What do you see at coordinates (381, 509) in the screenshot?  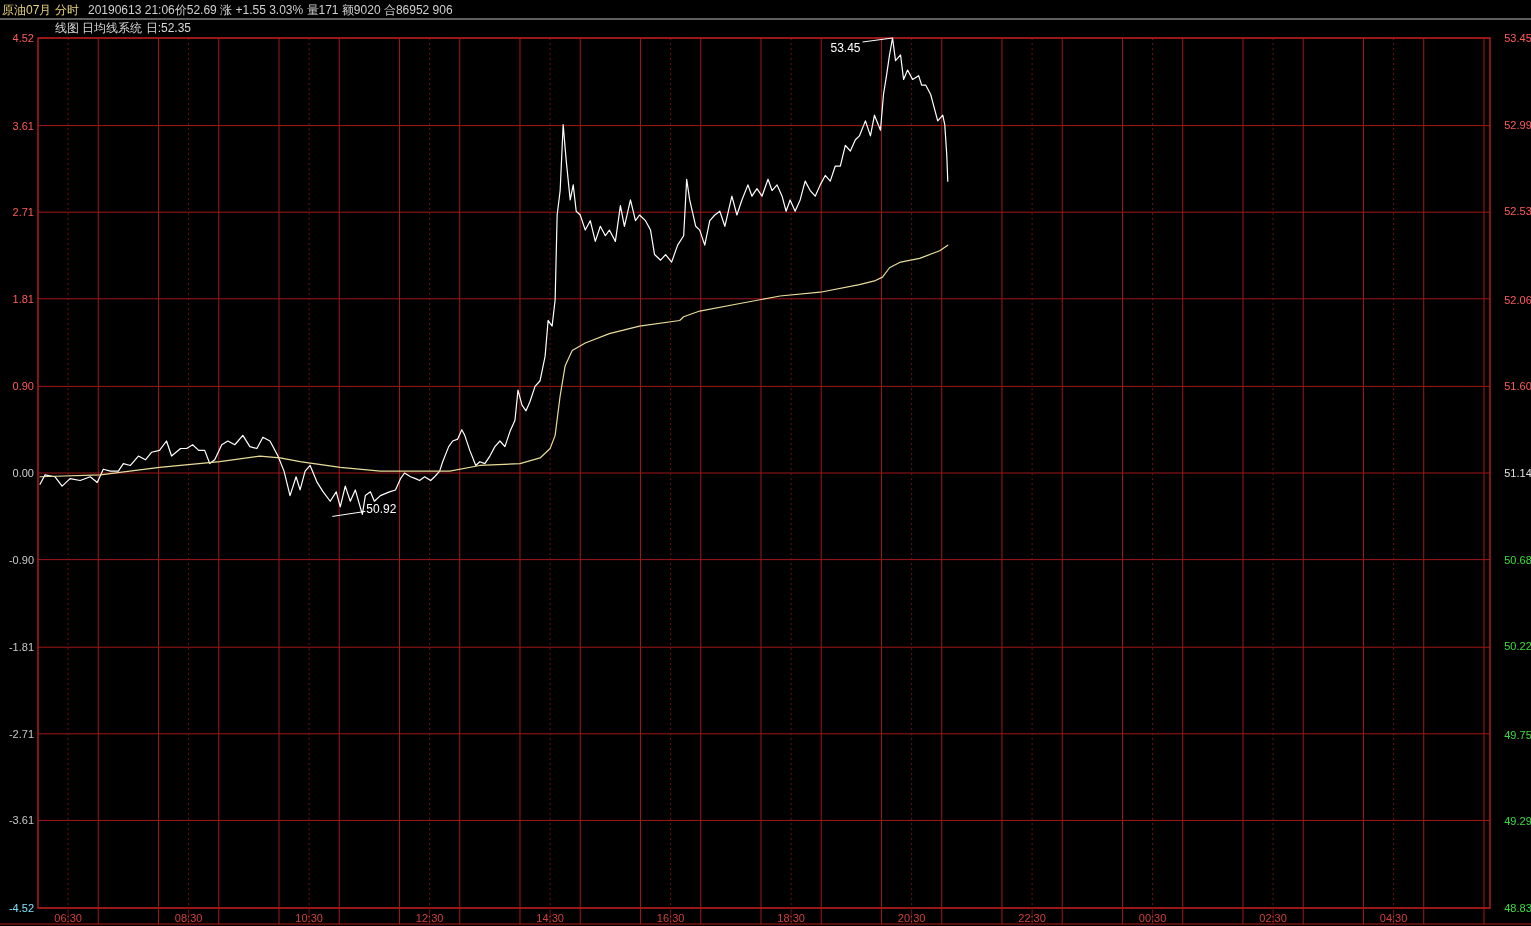 I see `annotation: 50.92` at bounding box center [381, 509].